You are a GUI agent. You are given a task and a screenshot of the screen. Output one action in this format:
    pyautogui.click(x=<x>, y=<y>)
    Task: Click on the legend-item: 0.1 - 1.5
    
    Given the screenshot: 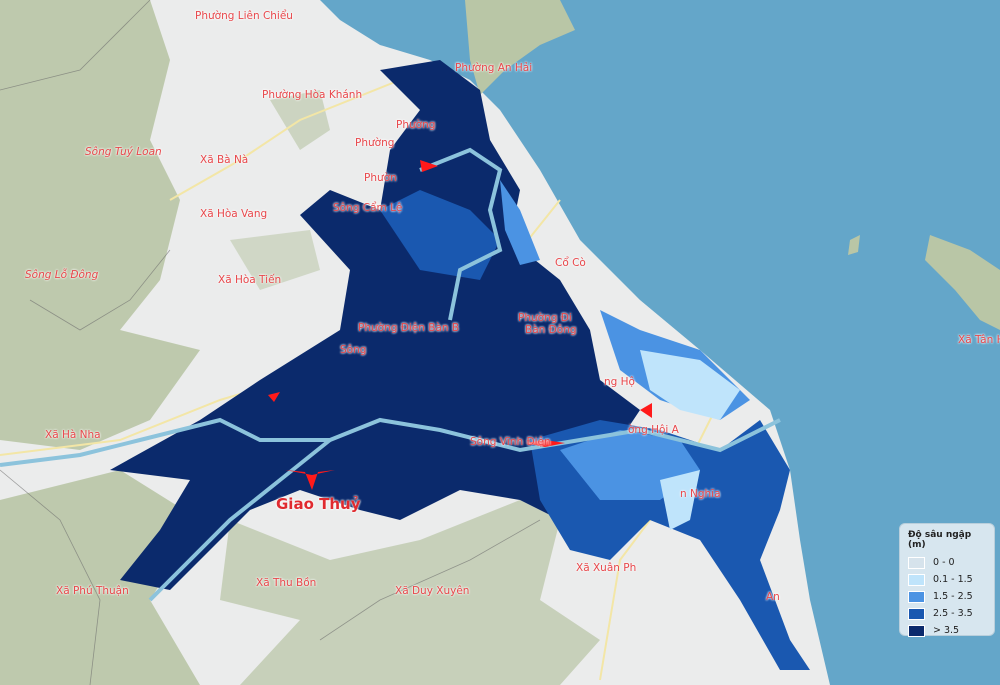 What is the action you would take?
    pyautogui.click(x=947, y=579)
    